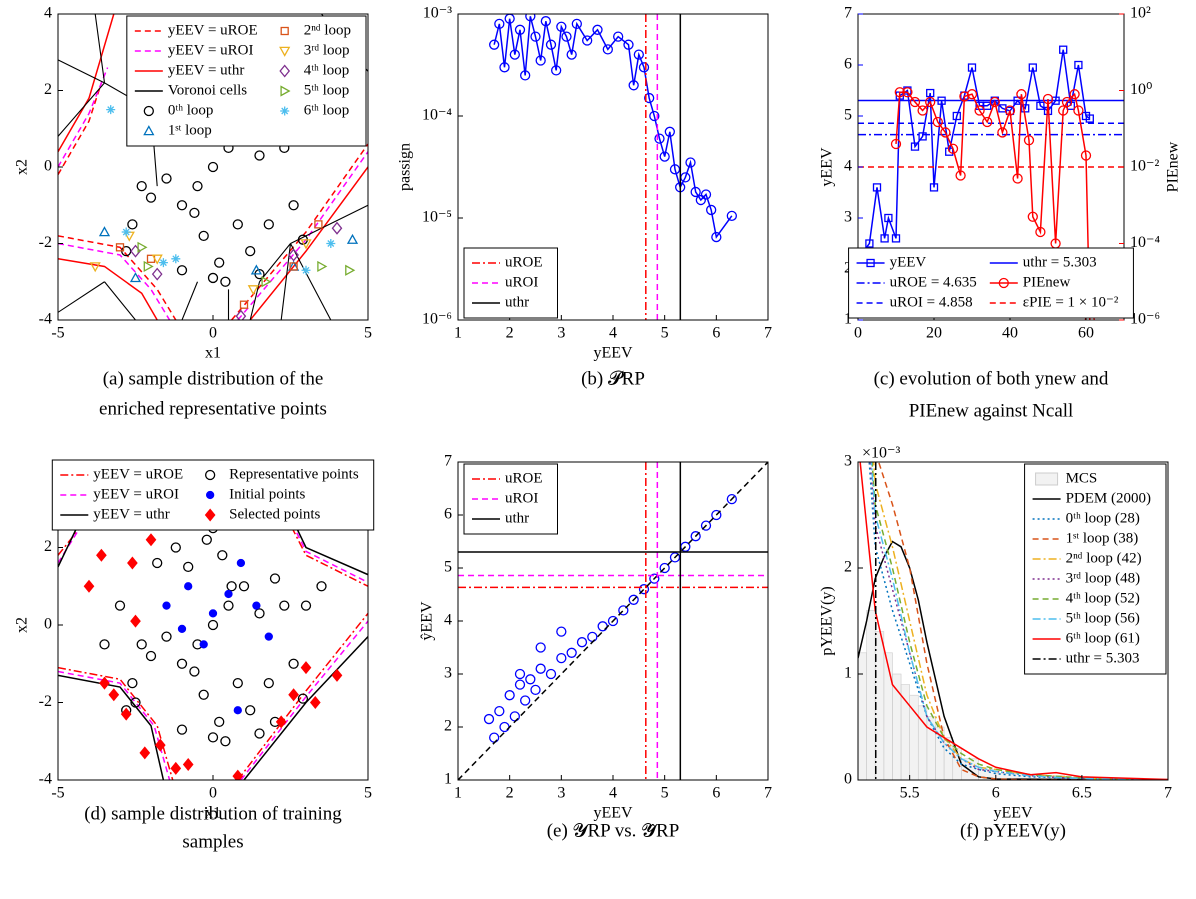  Describe the element at coordinates (848, 461) in the screenshot. I see `y-tick-label: 3` at that location.